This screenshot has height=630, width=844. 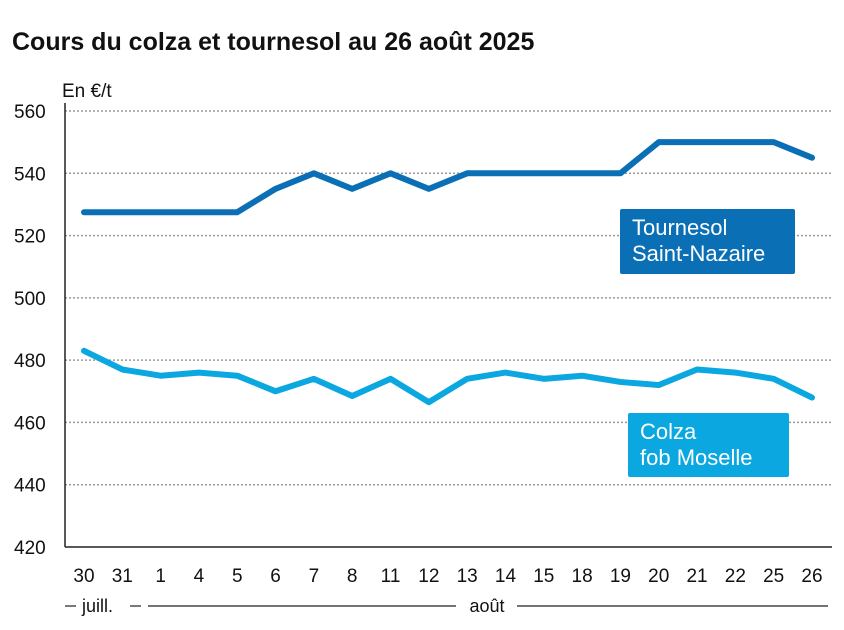 What do you see at coordinates (83, 576) in the screenshot?
I see `x-tick-label: 30` at bounding box center [83, 576].